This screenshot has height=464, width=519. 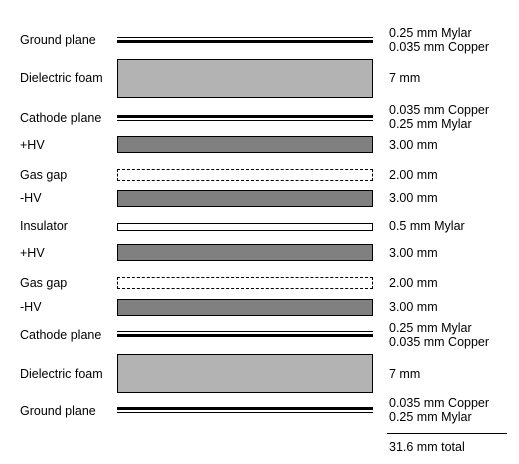 I want to click on total-thickness-label: 31.6 mm total, so click(x=427, y=447).